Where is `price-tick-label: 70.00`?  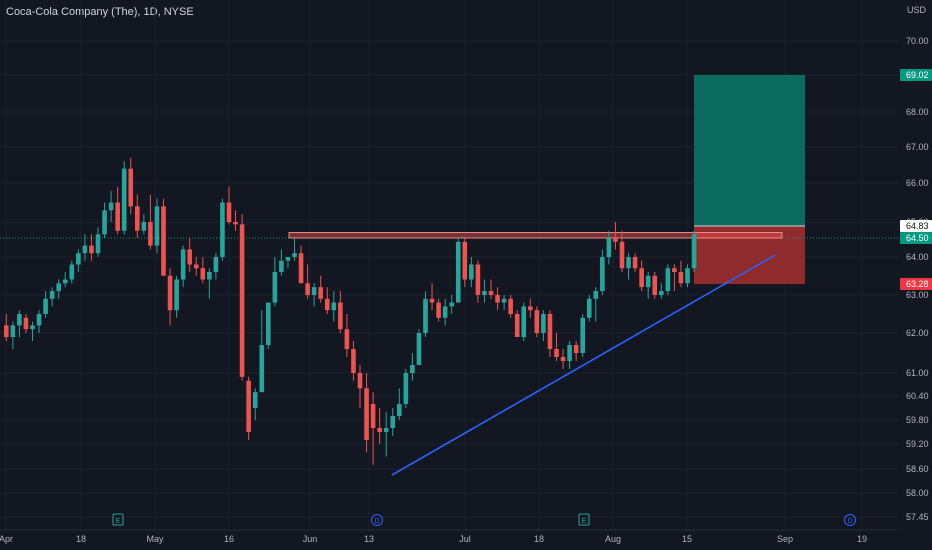
price-tick-label: 70.00 is located at coordinates (917, 41).